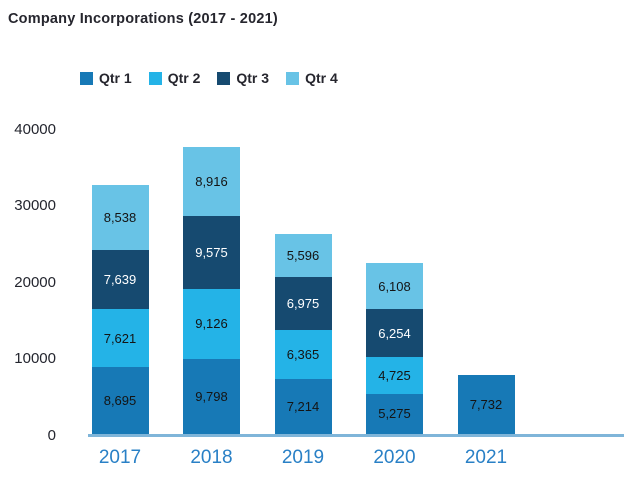 Image resolution: width=631 pixels, height=485 pixels. What do you see at coordinates (356, 435) in the screenshot?
I see `x-axis-line` at bounding box center [356, 435].